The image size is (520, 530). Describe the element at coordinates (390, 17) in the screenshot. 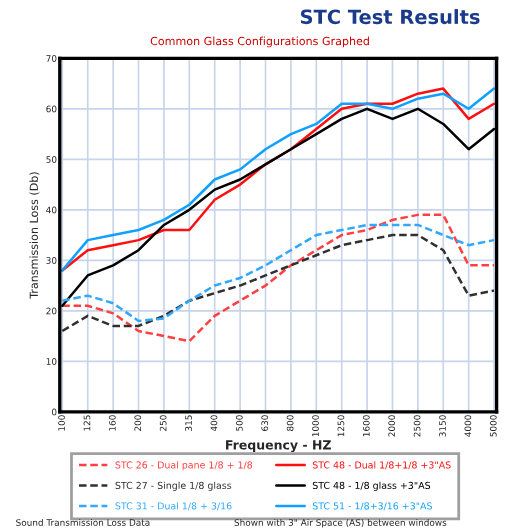

I see `chart-title: STC Test Results` at that location.